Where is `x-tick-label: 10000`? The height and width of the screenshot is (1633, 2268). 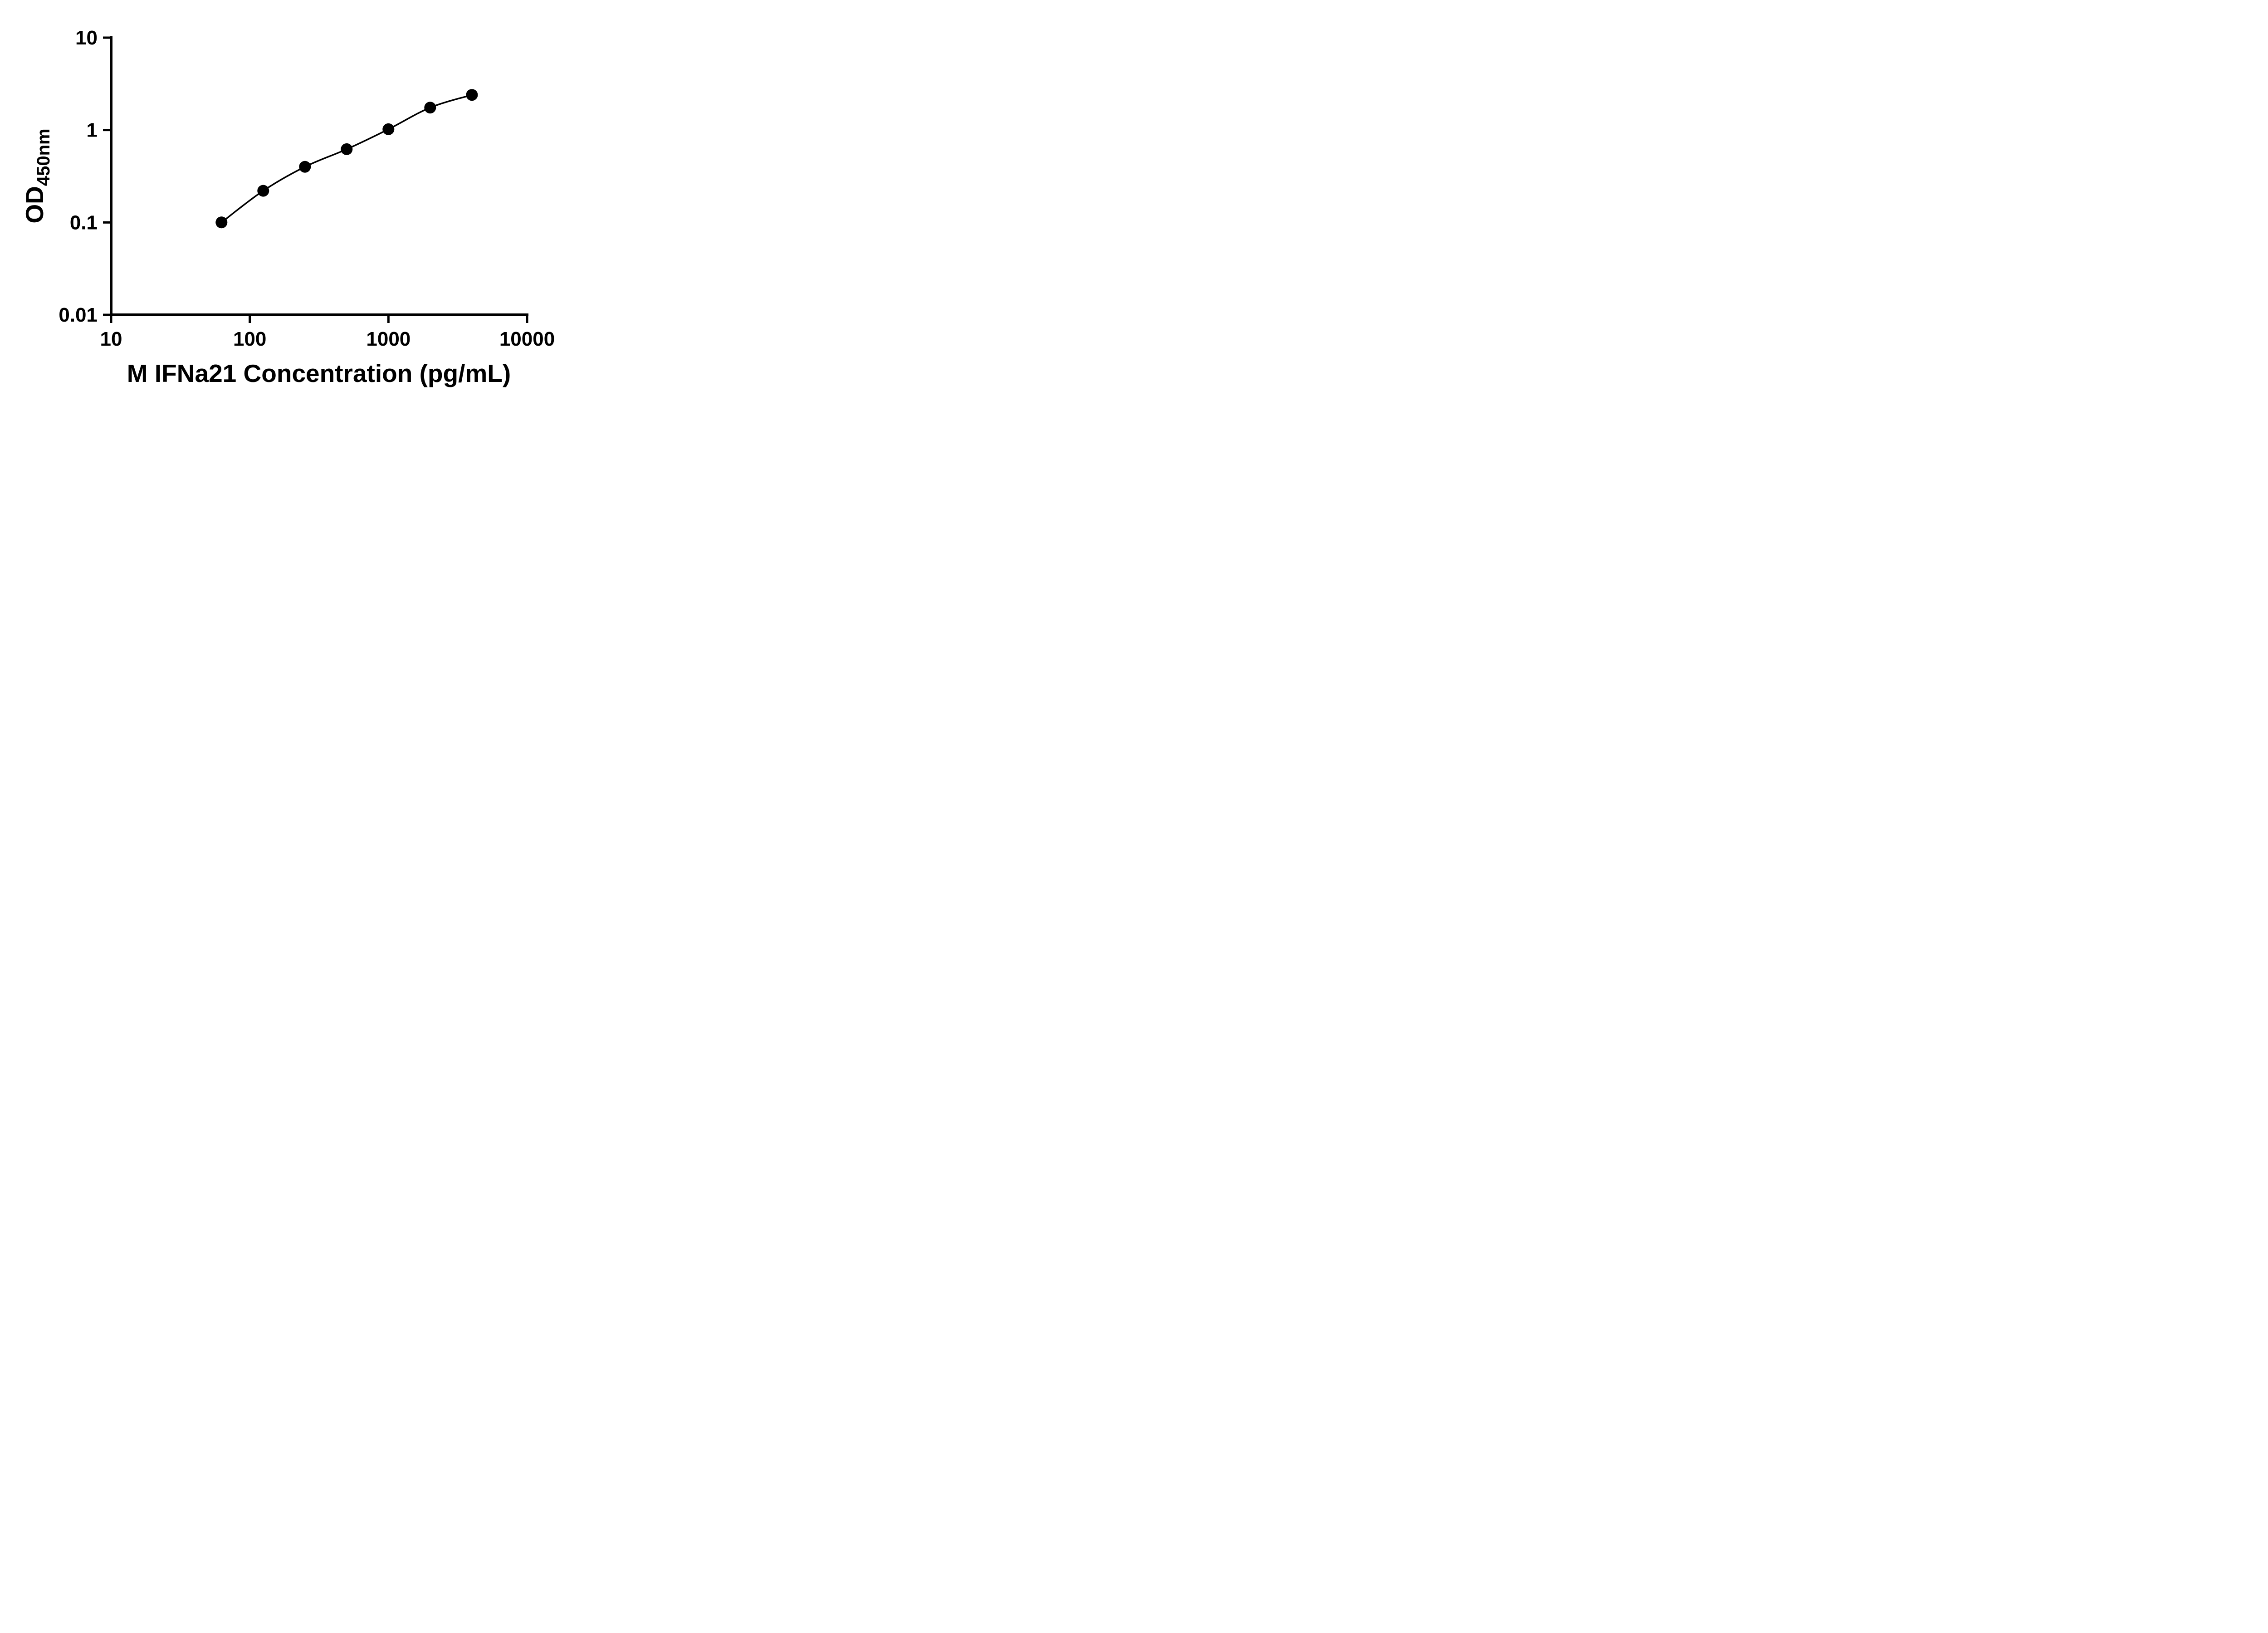 x-tick-label: 10000 is located at coordinates (527, 339).